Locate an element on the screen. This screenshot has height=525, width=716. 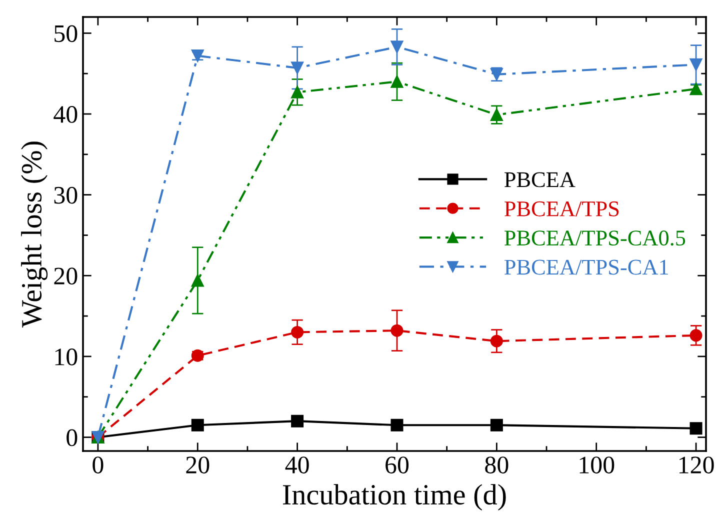
y-tick-label: 10 is located at coordinates (66, 357).